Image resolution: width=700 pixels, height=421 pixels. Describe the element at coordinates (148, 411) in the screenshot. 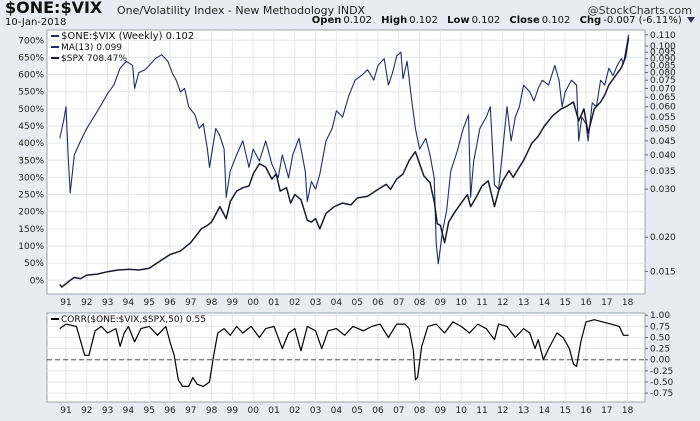

I see `corr-x-tick-label: 95` at that location.